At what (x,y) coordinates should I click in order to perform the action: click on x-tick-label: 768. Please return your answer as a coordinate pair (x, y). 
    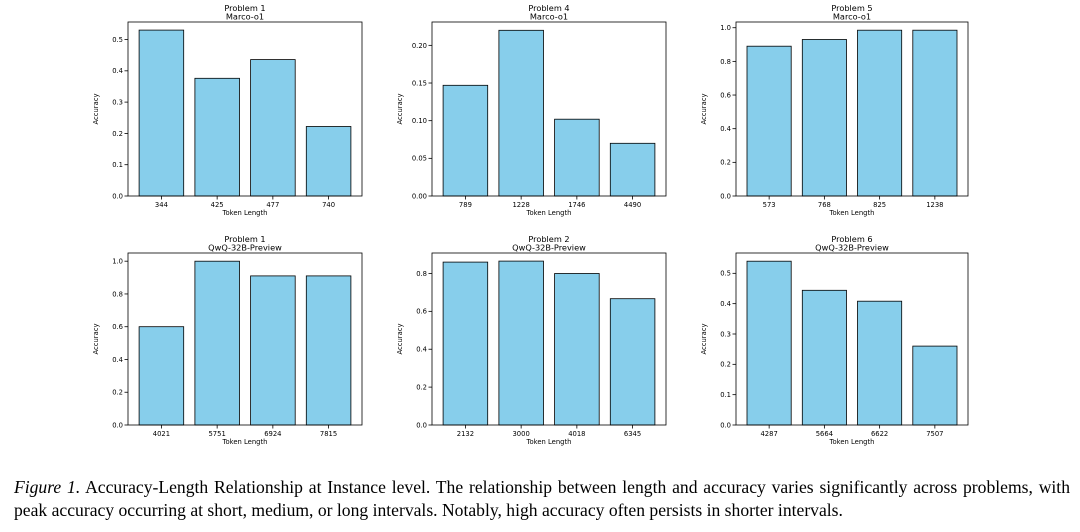
    Looking at the image, I should click on (824, 205).